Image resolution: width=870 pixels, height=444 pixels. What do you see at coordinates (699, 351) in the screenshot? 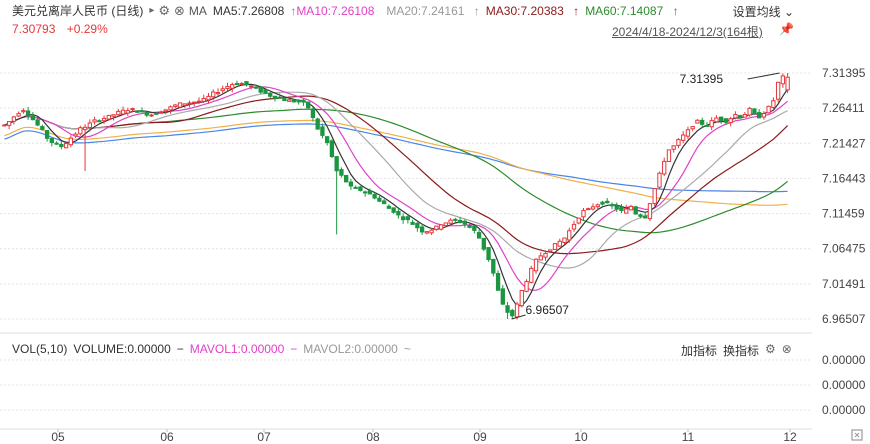
I see `add-indicator-button: 加指标` at bounding box center [699, 351].